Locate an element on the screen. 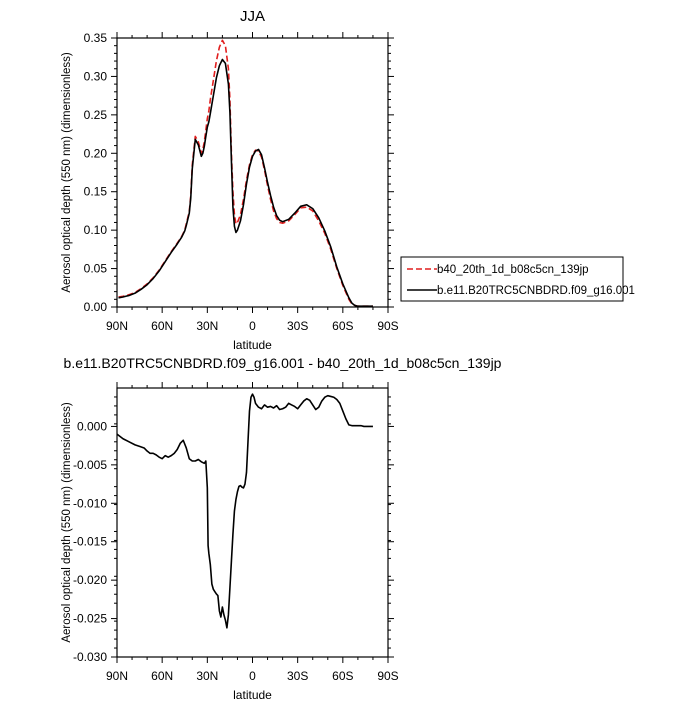 This screenshot has width=698, height=713. legend-label-0: b40_20th_1d_b08c5cn_139jp is located at coordinates (513, 270).